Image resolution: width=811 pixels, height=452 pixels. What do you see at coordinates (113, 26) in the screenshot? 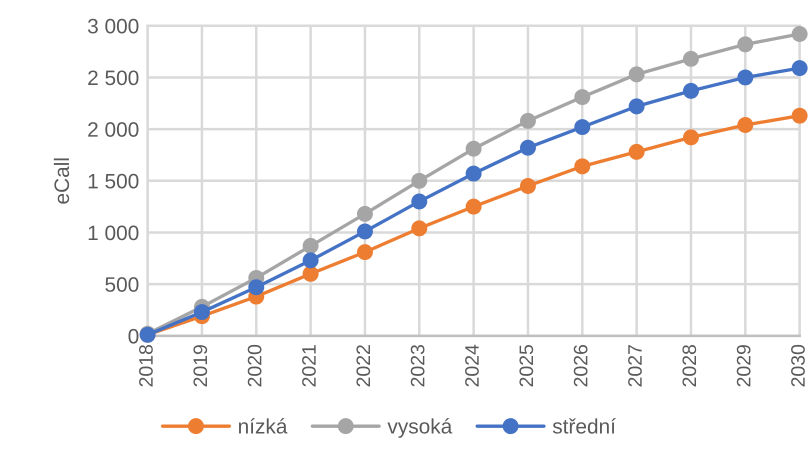
I see `y-tick-label: 3 000` at bounding box center [113, 26].